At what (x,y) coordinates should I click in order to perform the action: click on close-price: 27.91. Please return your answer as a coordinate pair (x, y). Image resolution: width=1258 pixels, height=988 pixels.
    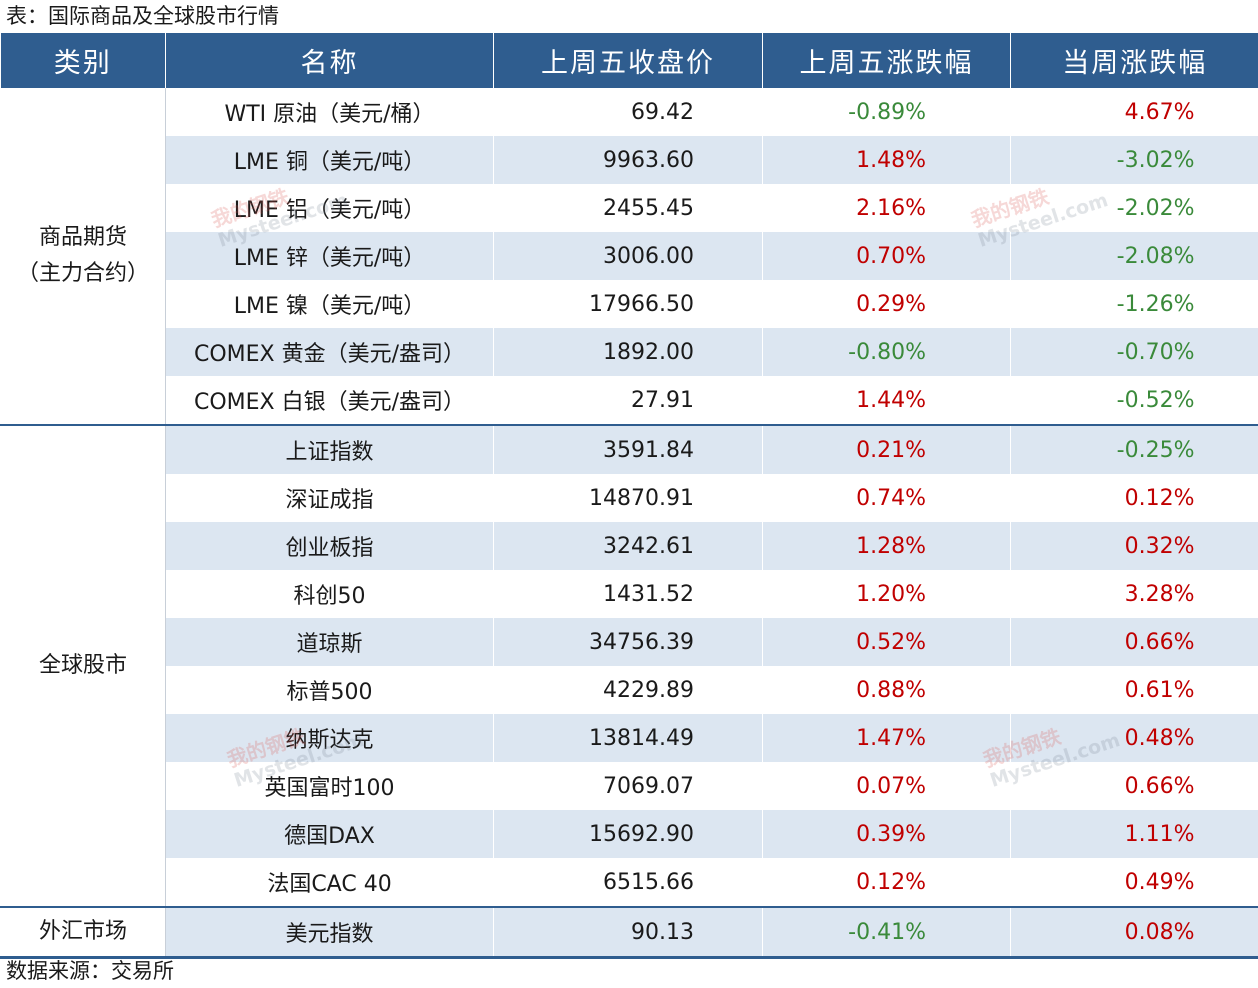
    Looking at the image, I should click on (628, 400).